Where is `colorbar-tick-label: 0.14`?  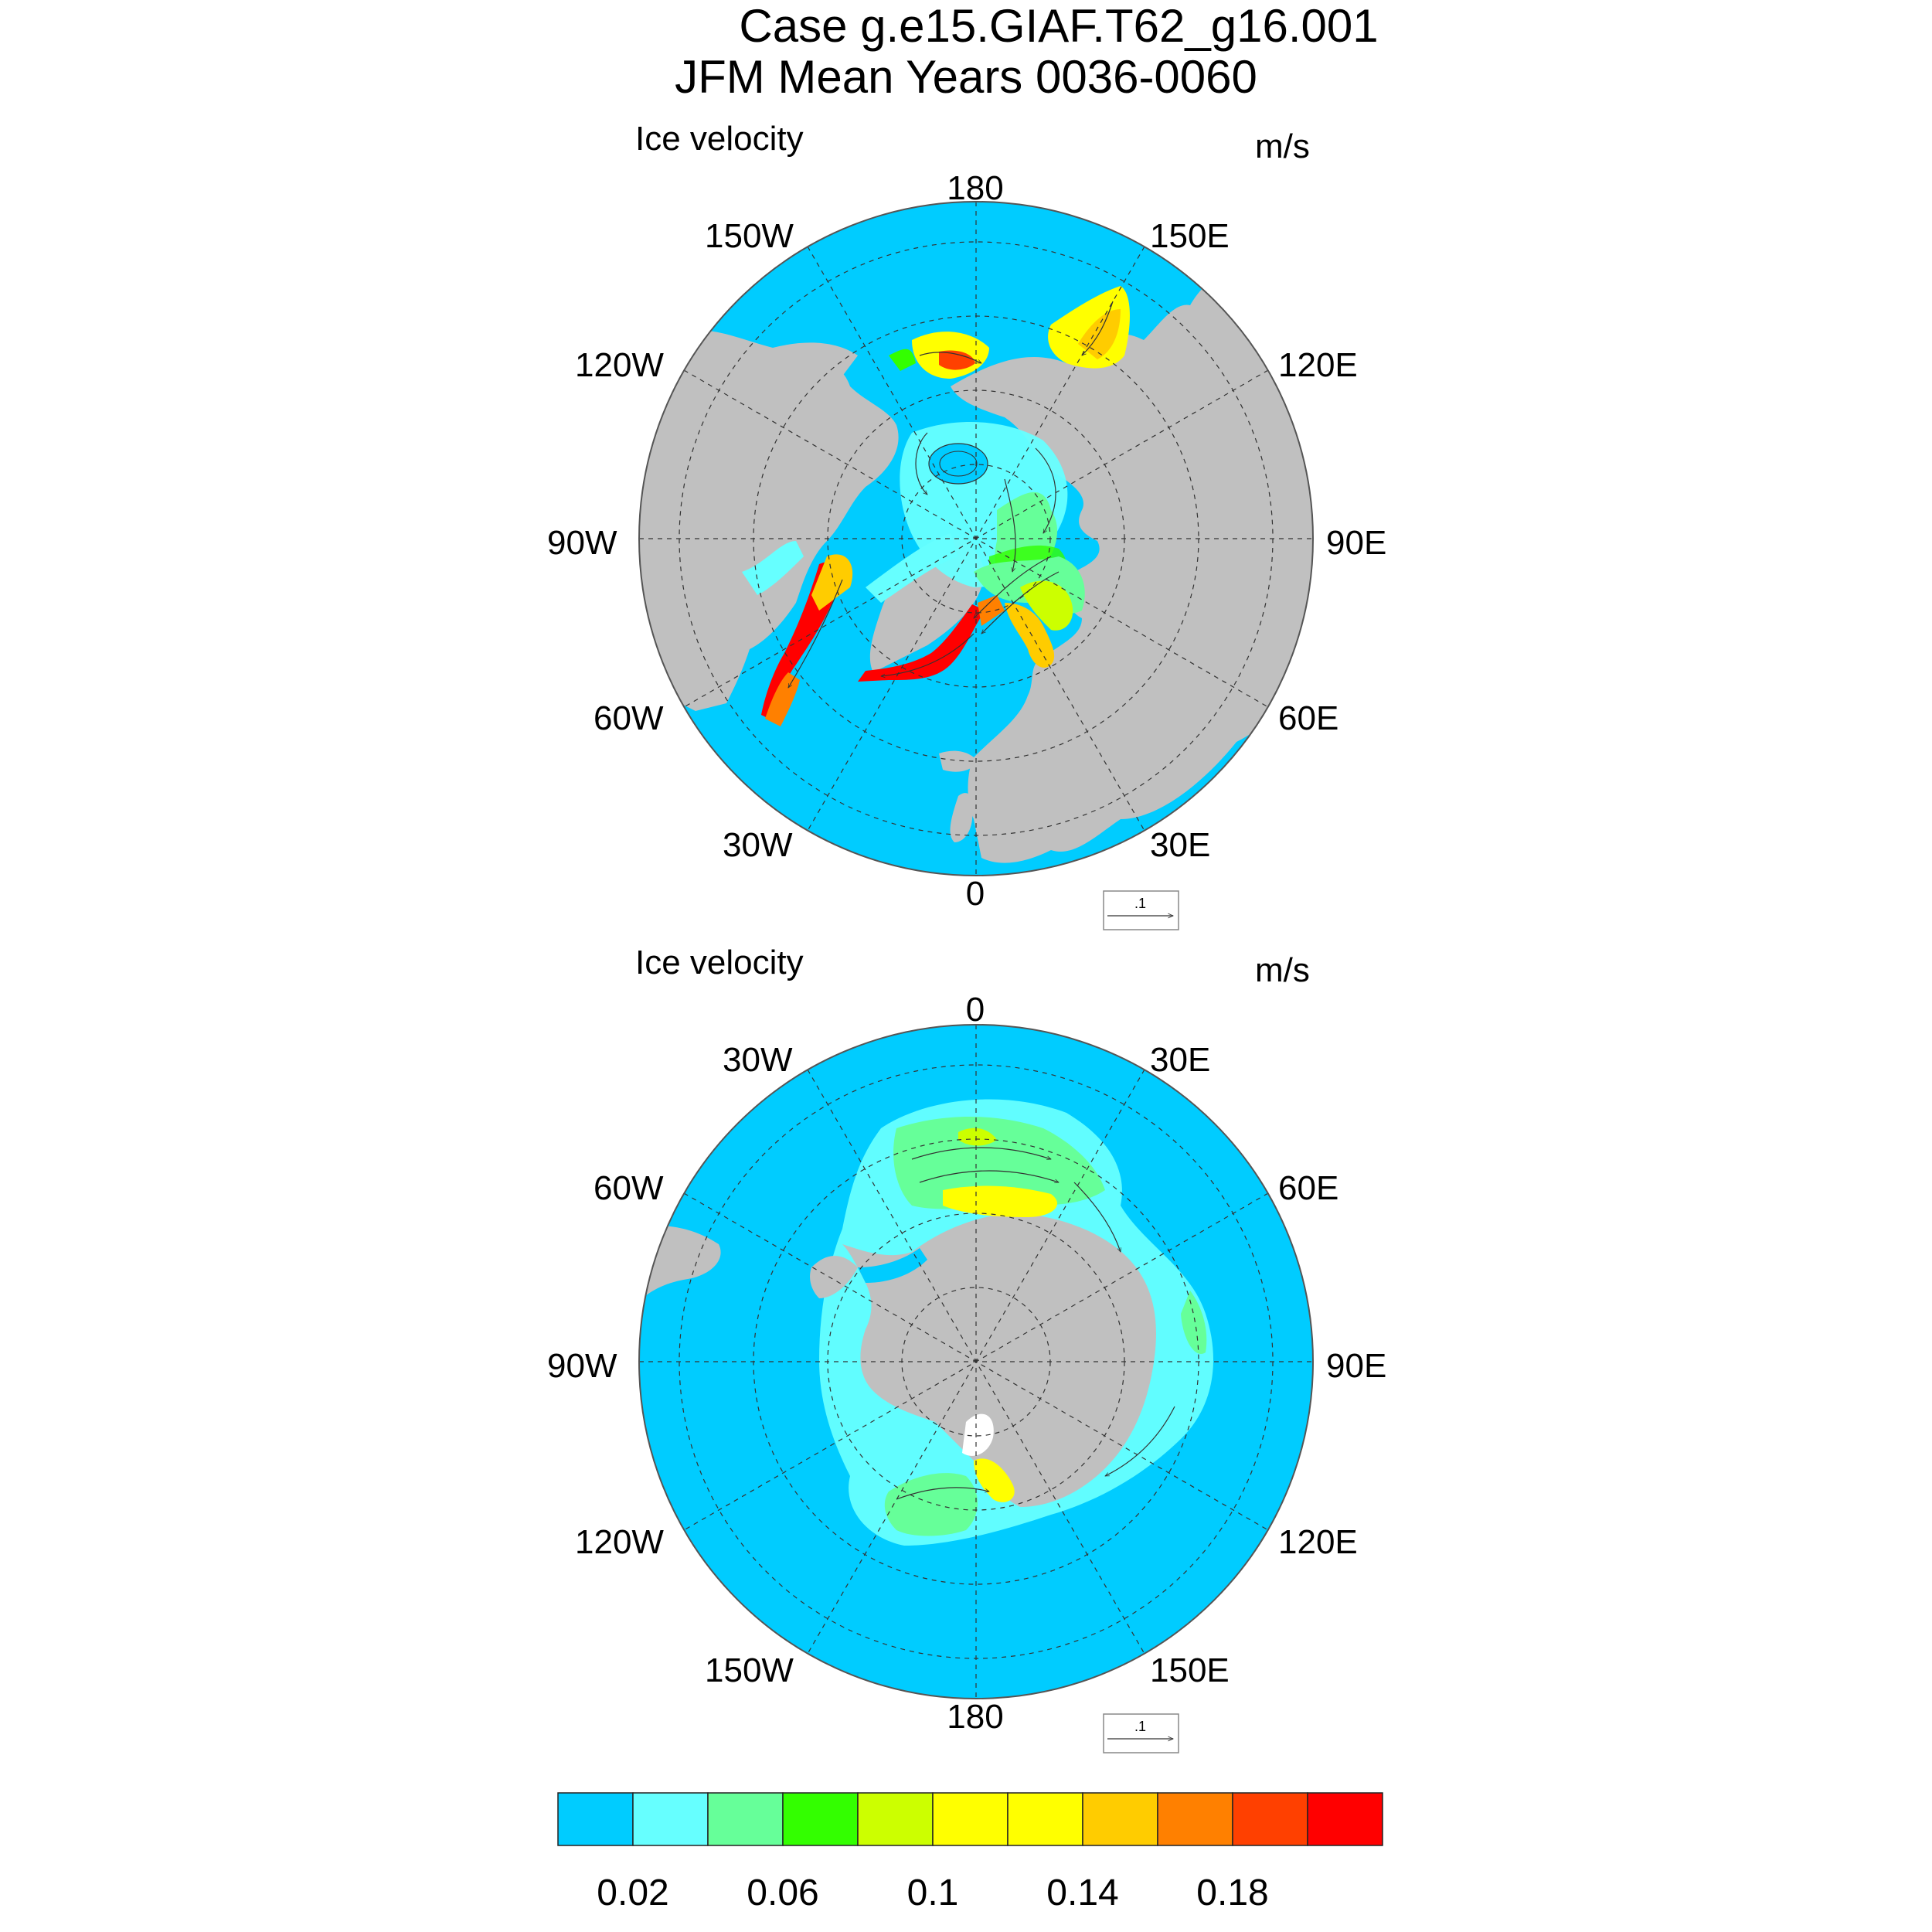 colorbar-tick-label: 0.14 is located at coordinates (1083, 1893).